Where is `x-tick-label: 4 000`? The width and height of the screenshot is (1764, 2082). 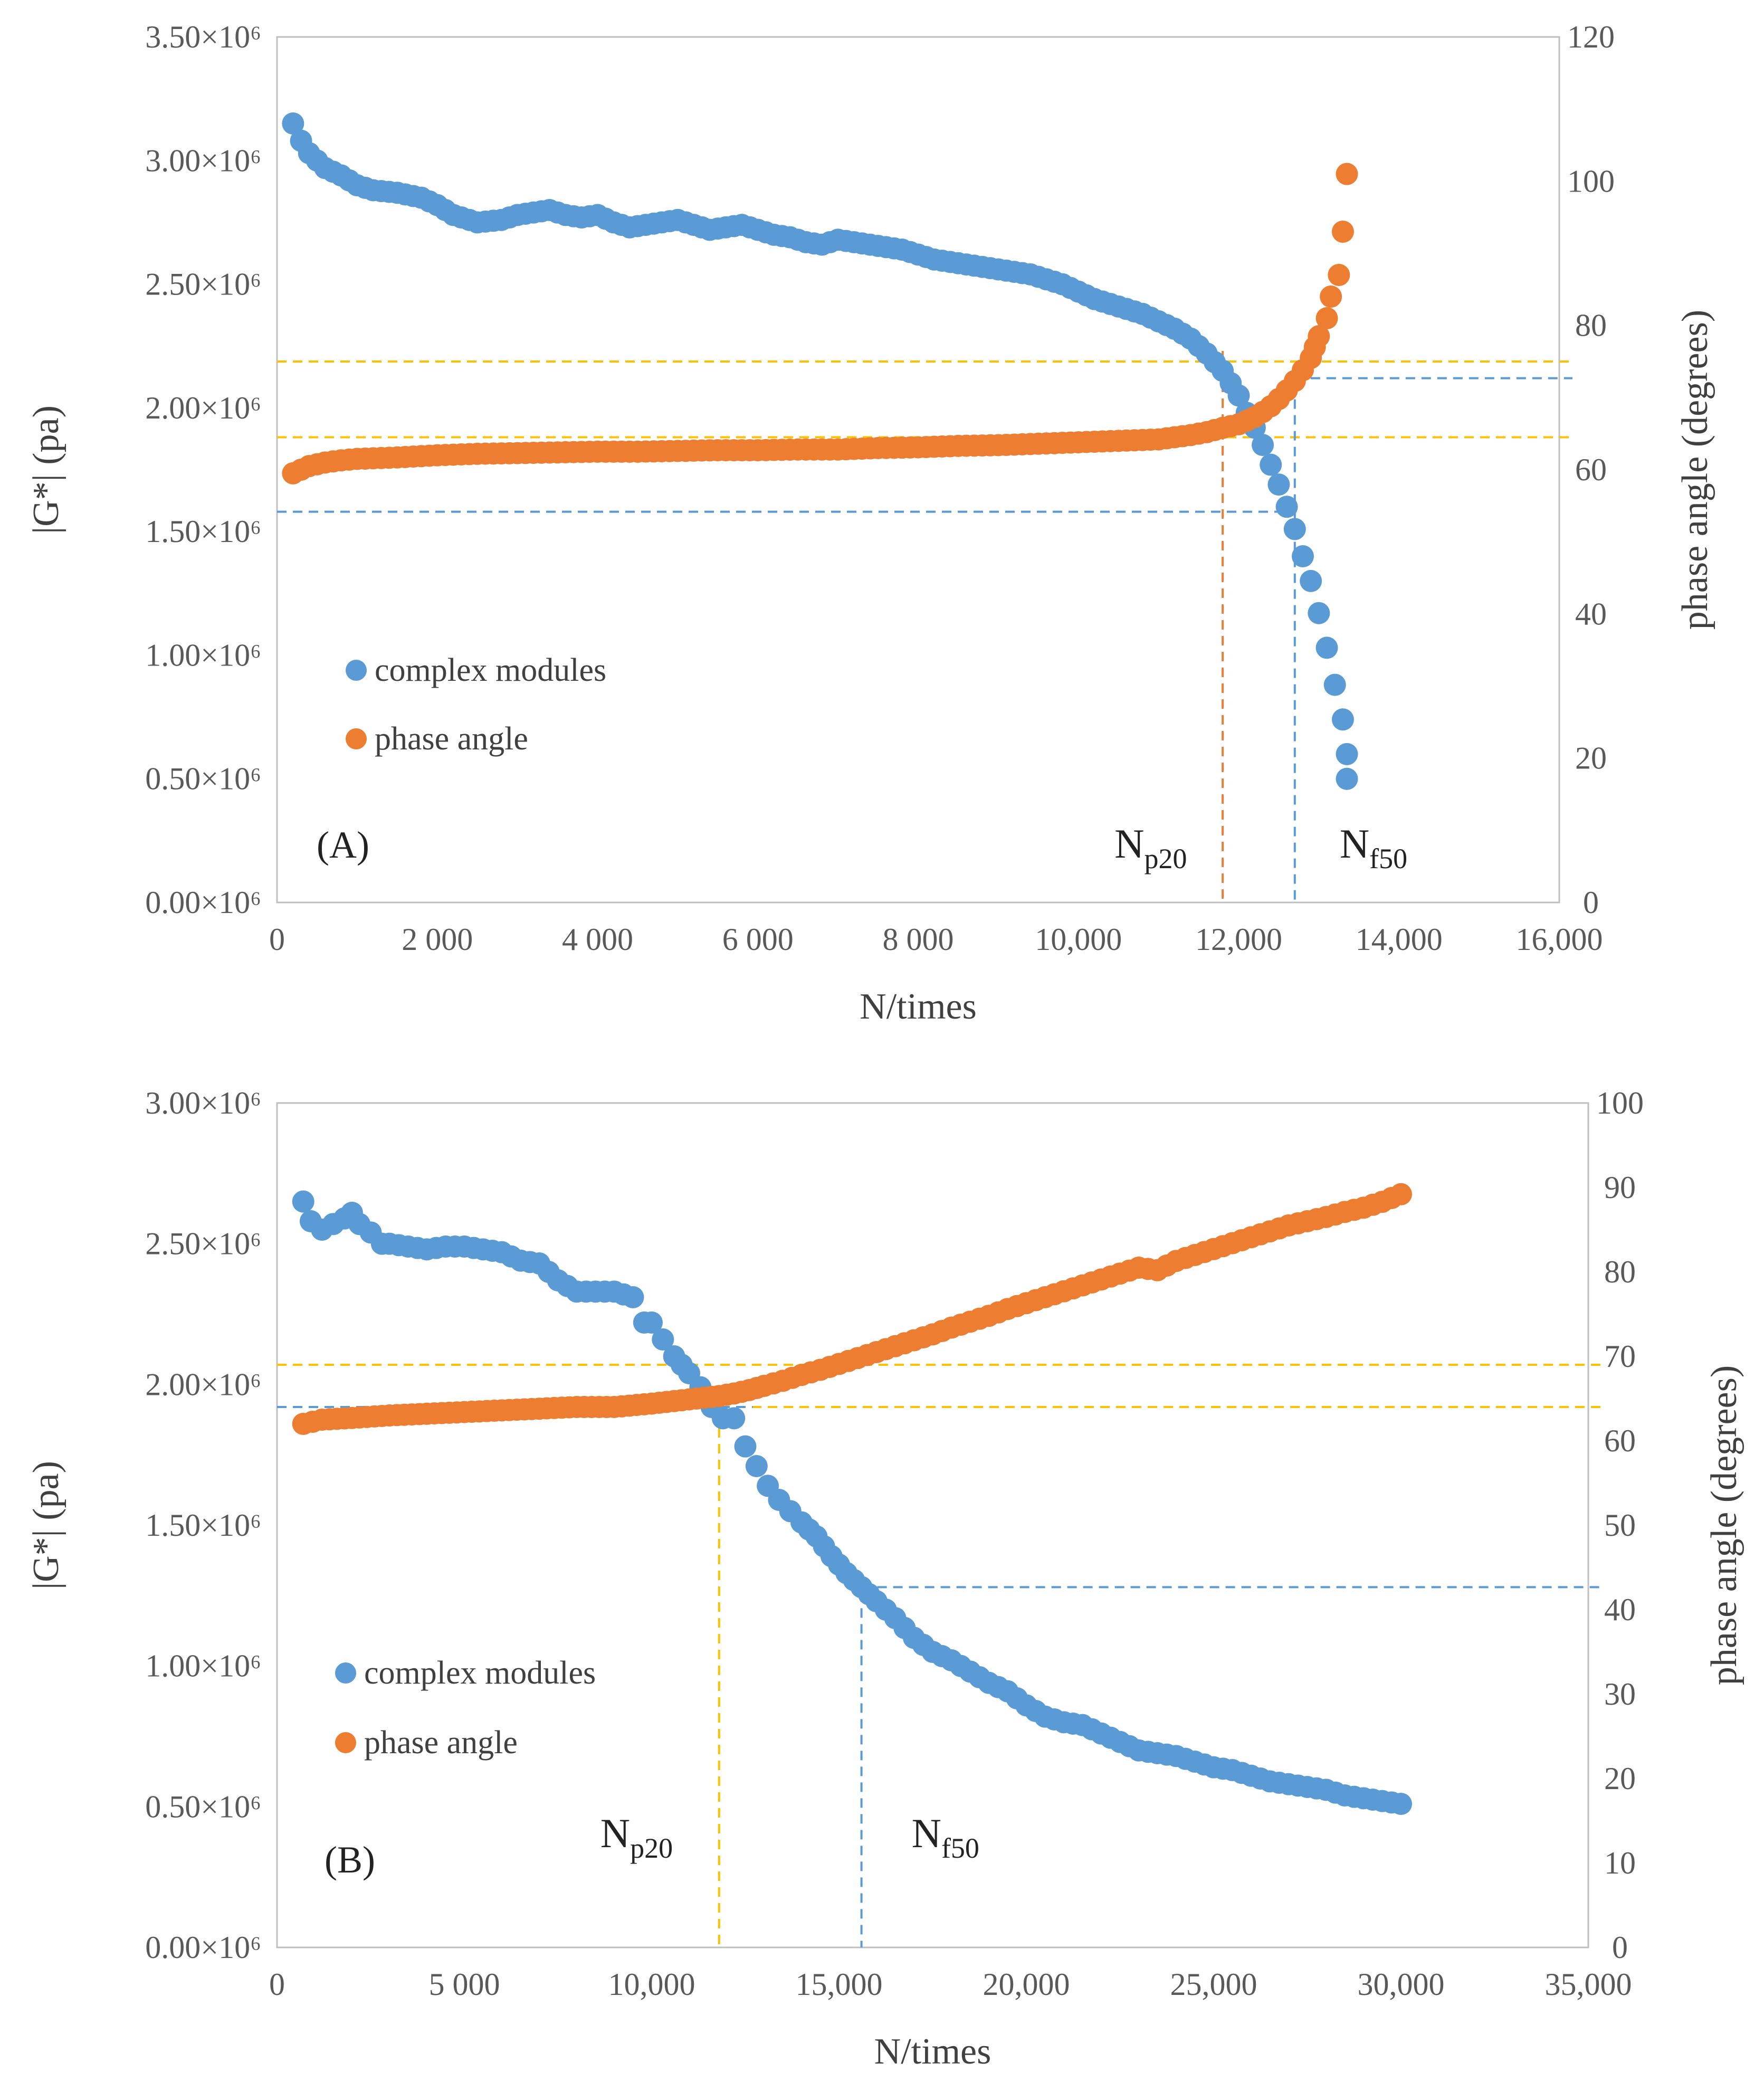
x-tick-label: 4 000 is located at coordinates (598, 939).